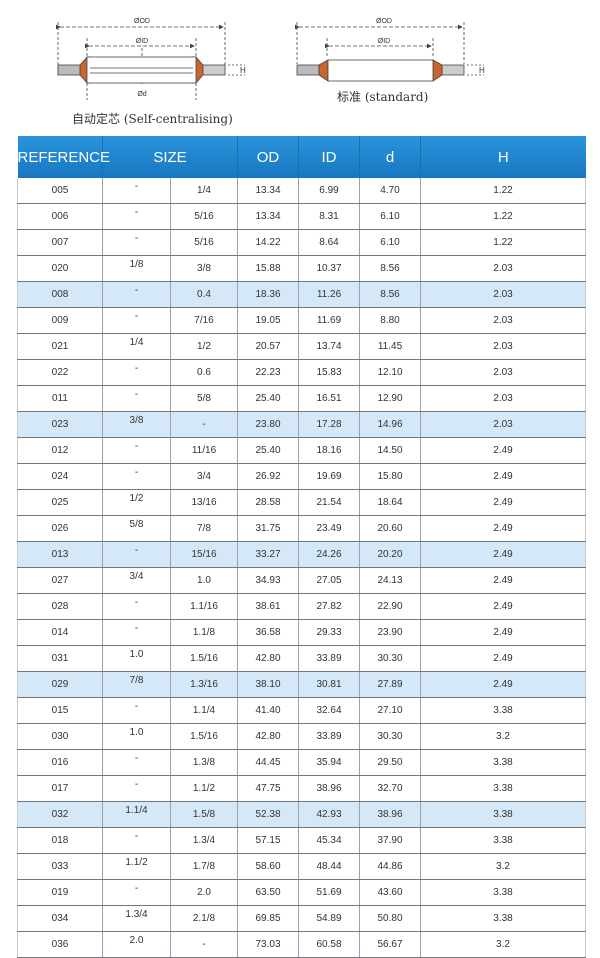  What do you see at coordinates (390, 814) in the screenshot?
I see `d-cell: 38.96` at bounding box center [390, 814].